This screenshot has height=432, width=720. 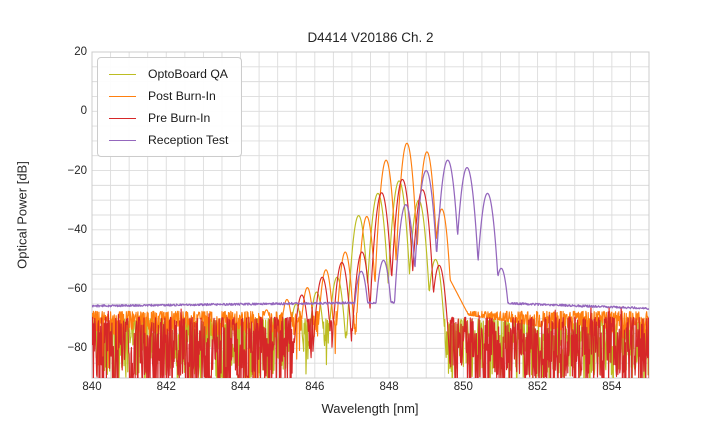 I want to click on x-tick-label: 840, so click(x=92, y=387).